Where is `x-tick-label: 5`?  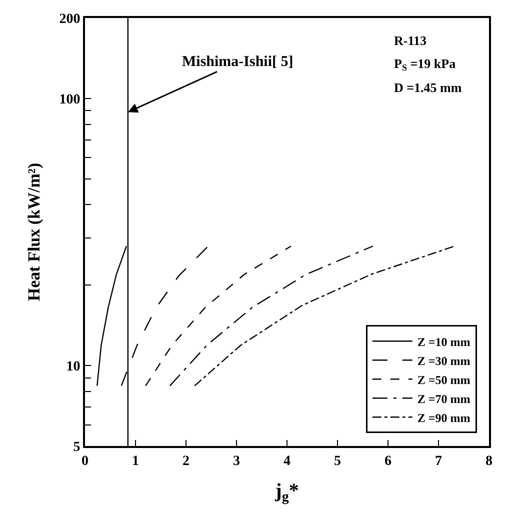 x-tick-label: 5 is located at coordinates (337, 461).